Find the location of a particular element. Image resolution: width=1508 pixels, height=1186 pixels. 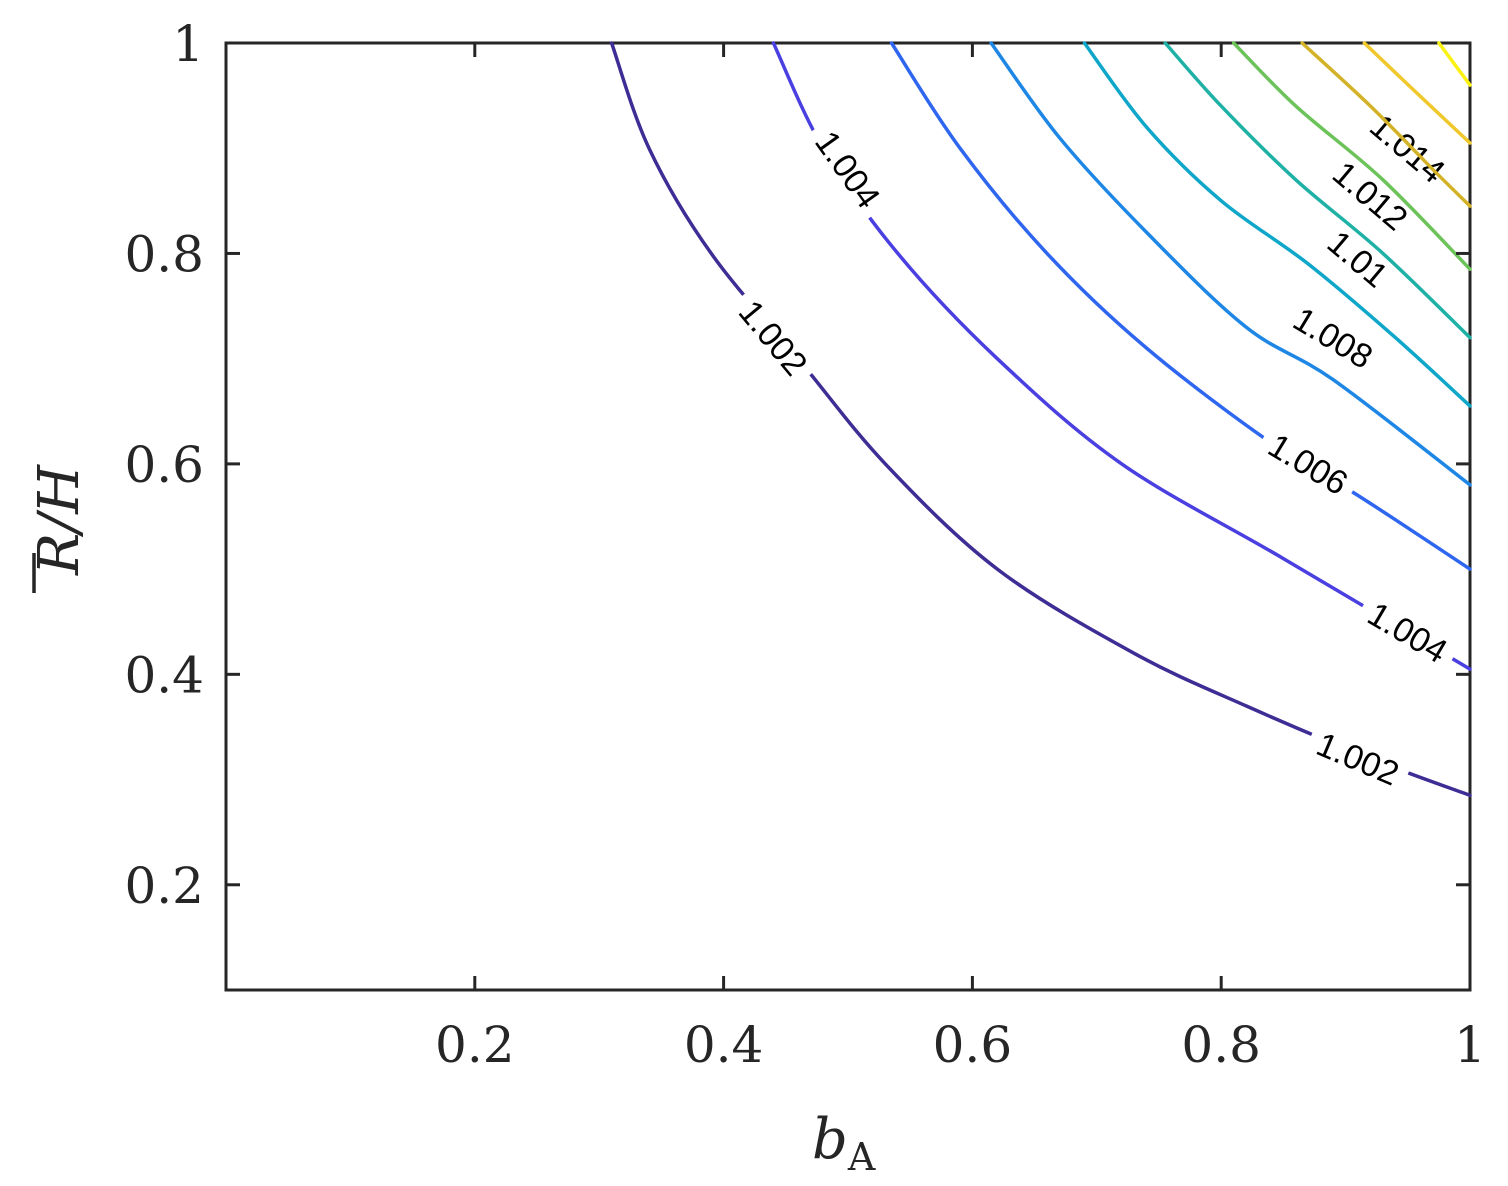

x-tick-label: 0.8 is located at coordinates (1221, 1045).